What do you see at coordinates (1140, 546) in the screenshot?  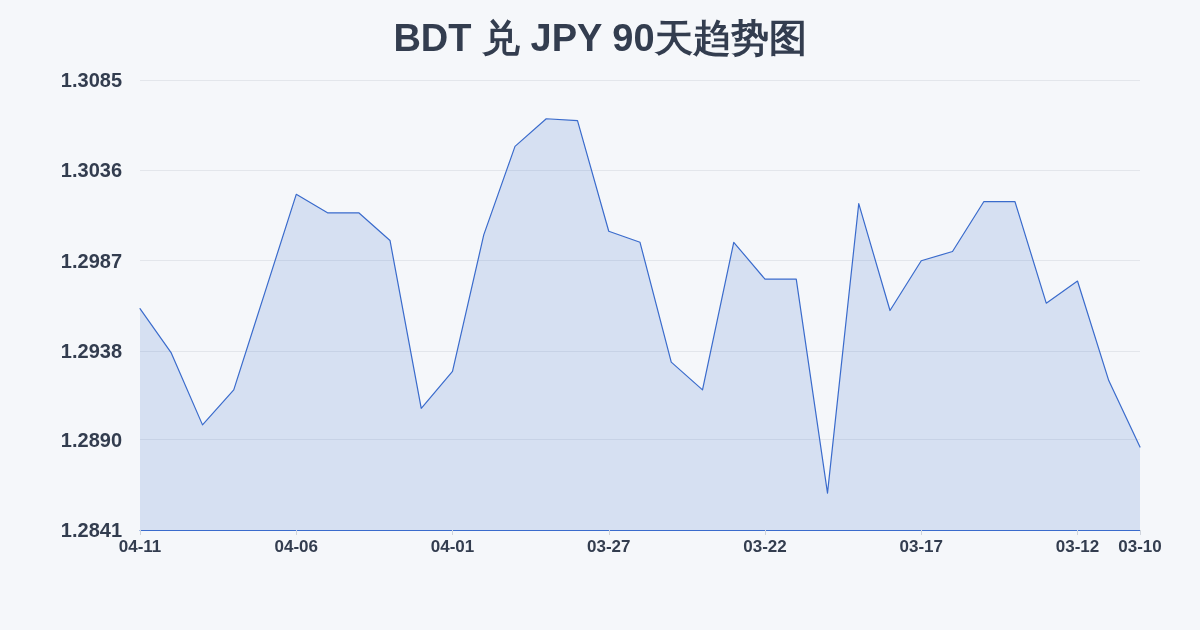 I see `x-tick-label: 03-10` at bounding box center [1140, 546].